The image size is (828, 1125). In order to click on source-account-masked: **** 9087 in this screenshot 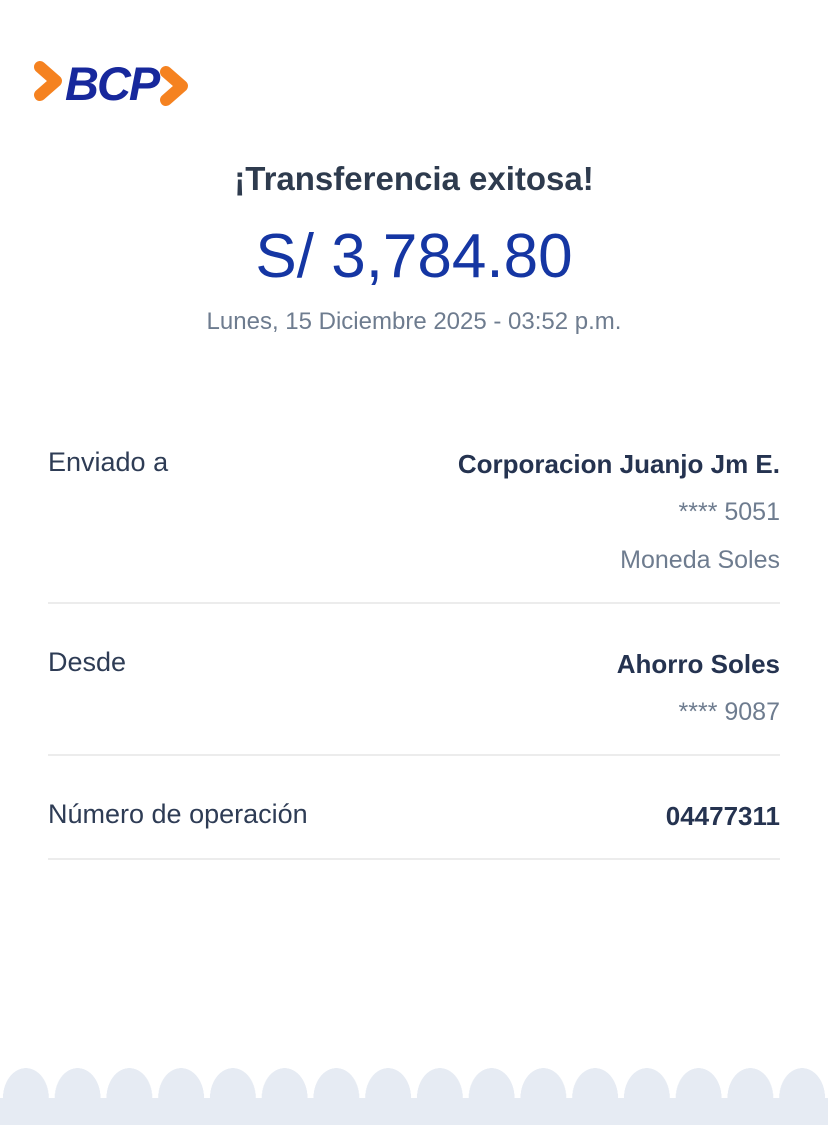, I will do `click(729, 712)`.